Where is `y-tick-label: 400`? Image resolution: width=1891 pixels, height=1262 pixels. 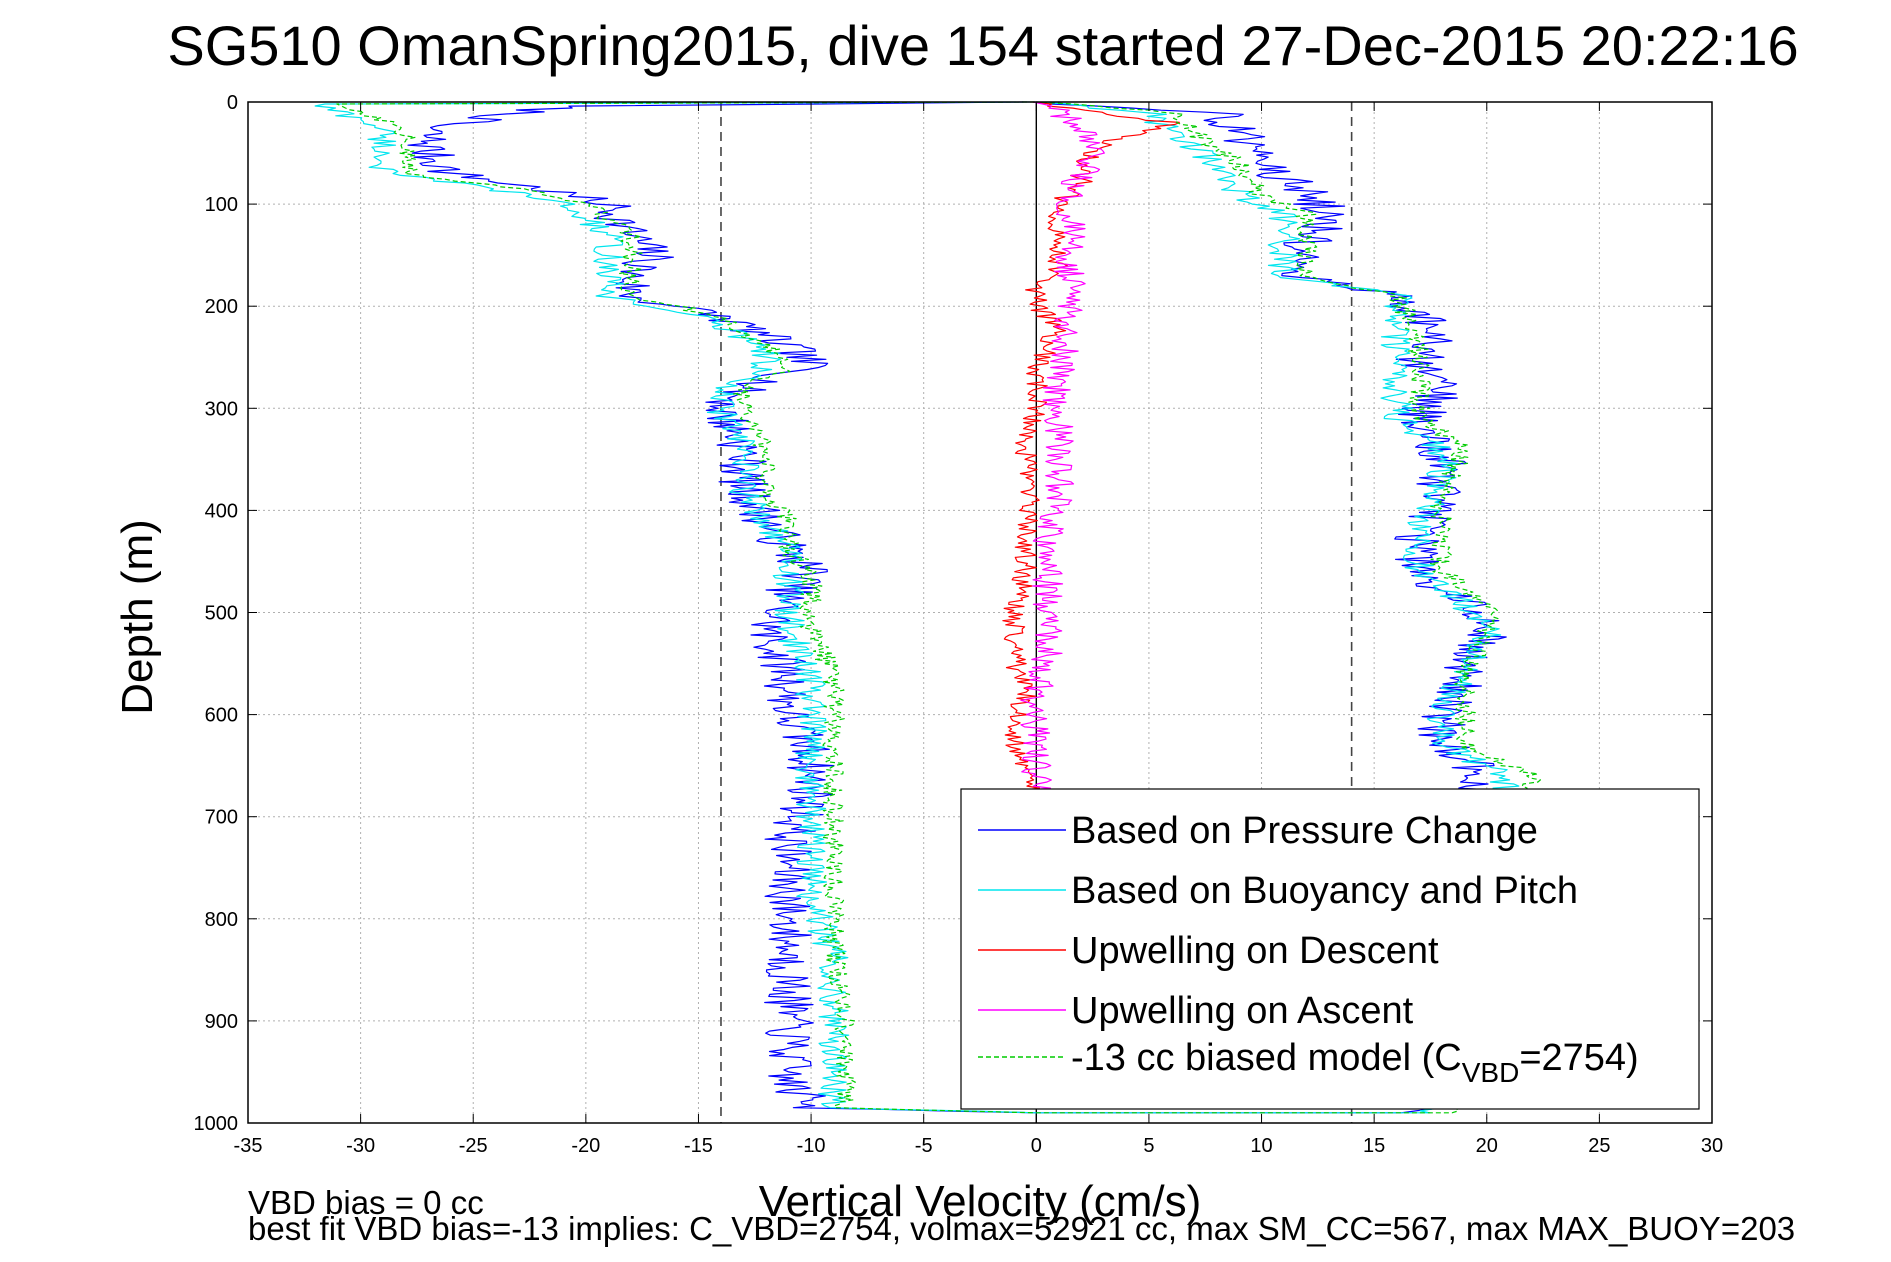 y-tick-label: 400 is located at coordinates (221, 511).